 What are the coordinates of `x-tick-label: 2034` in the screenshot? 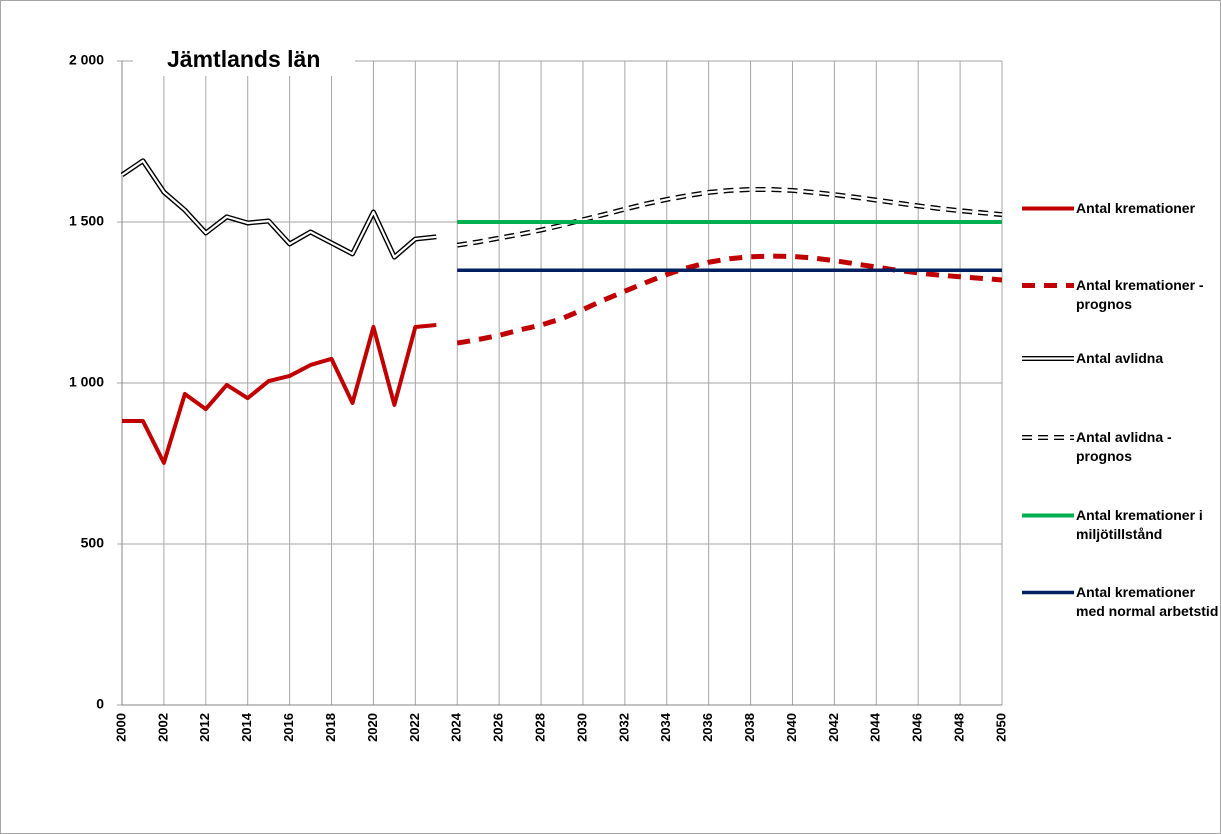 It's located at (665, 727).